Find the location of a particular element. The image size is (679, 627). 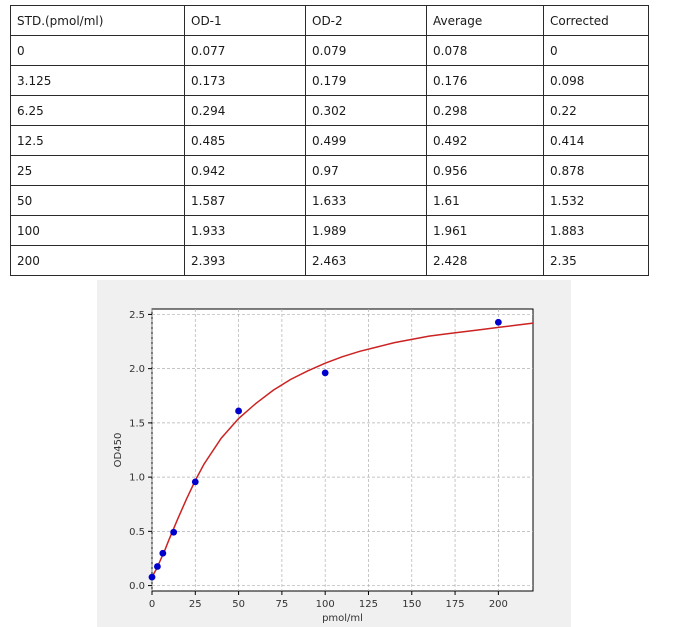

table-cell: 1.532 is located at coordinates (596, 200).